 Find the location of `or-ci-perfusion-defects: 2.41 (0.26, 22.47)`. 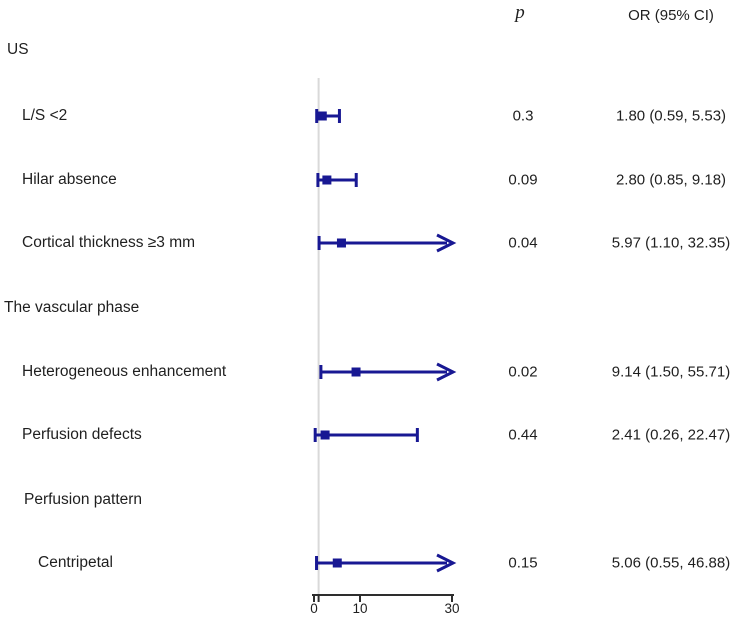

or-ci-perfusion-defects: 2.41 (0.26, 22.47) is located at coordinates (671, 435).